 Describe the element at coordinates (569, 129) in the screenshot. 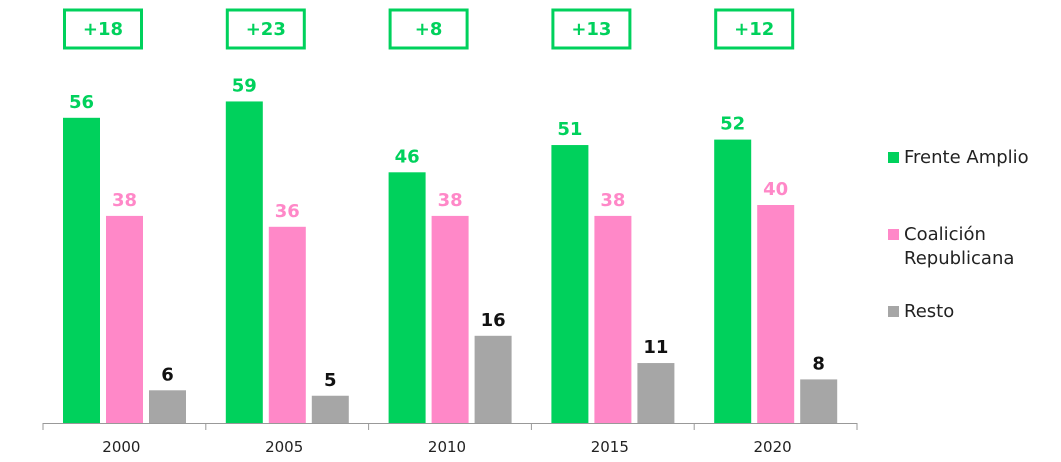

I see `data-label: 51` at that location.